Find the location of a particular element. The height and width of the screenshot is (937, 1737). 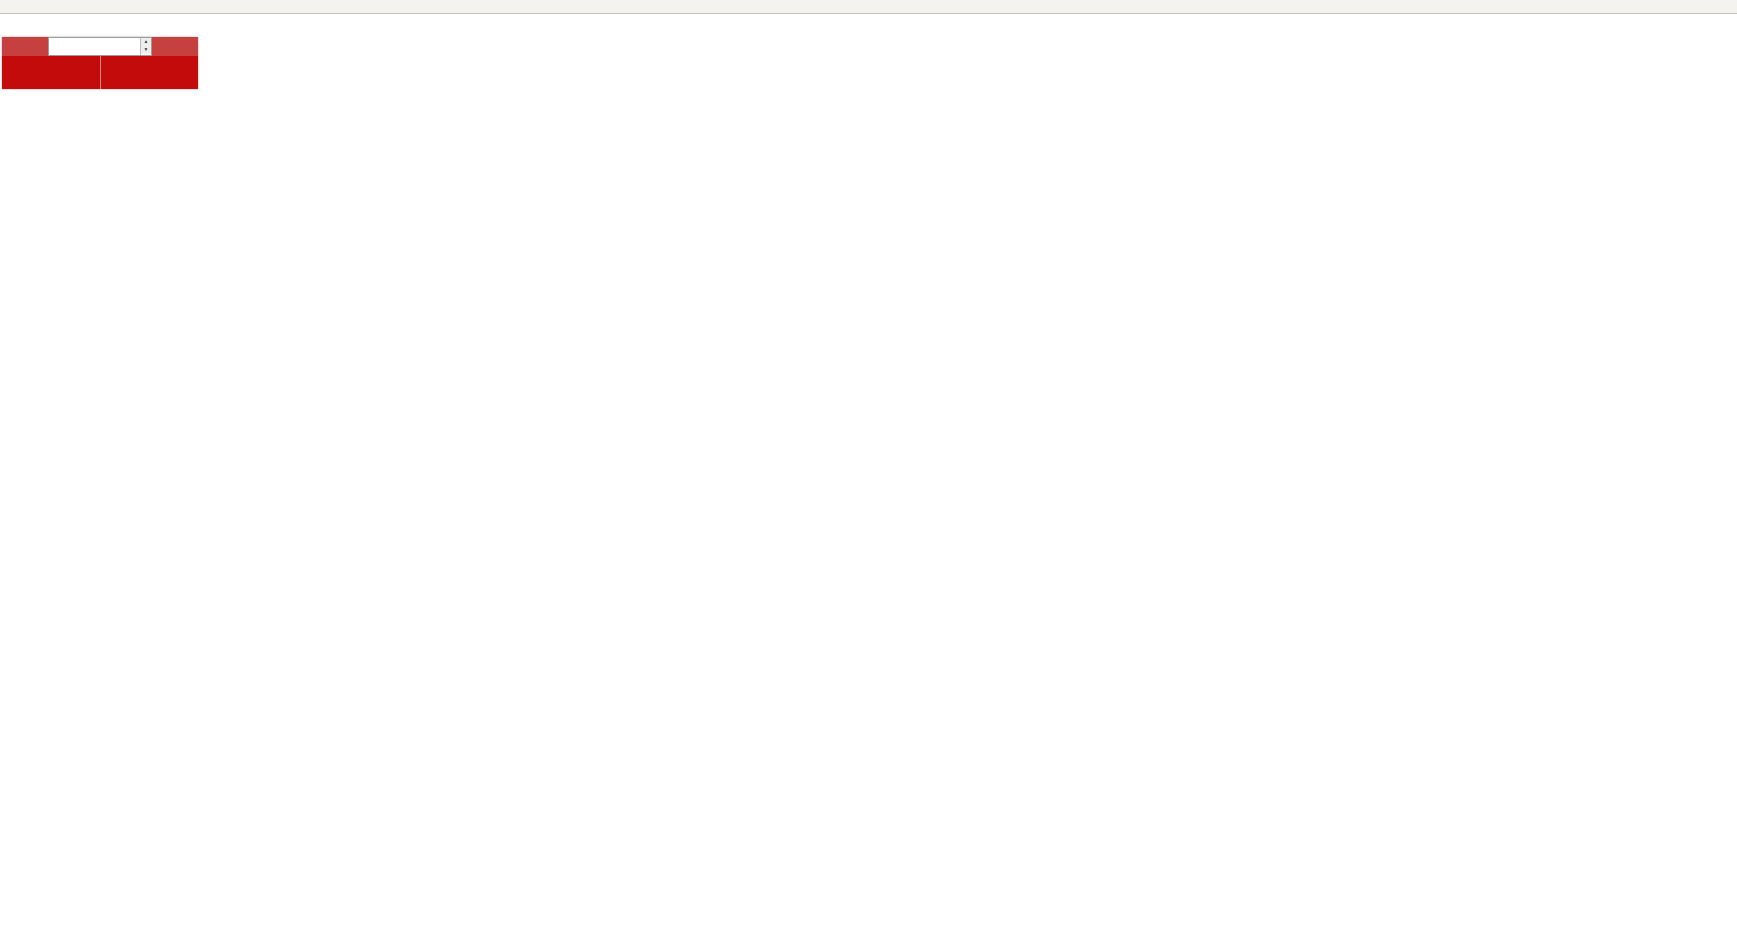

stepper-down-icon: ▼ is located at coordinates (146, 50).